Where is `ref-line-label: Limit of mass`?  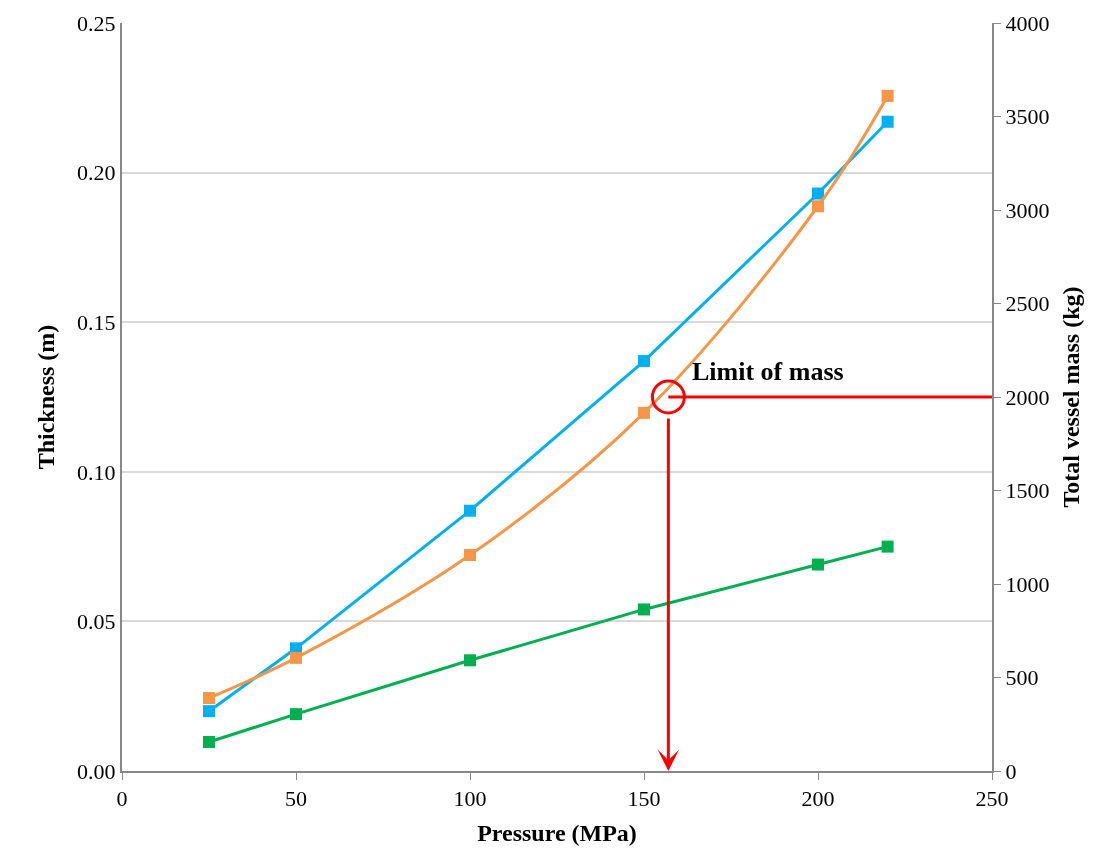 ref-line-label: Limit of mass is located at coordinates (768, 371).